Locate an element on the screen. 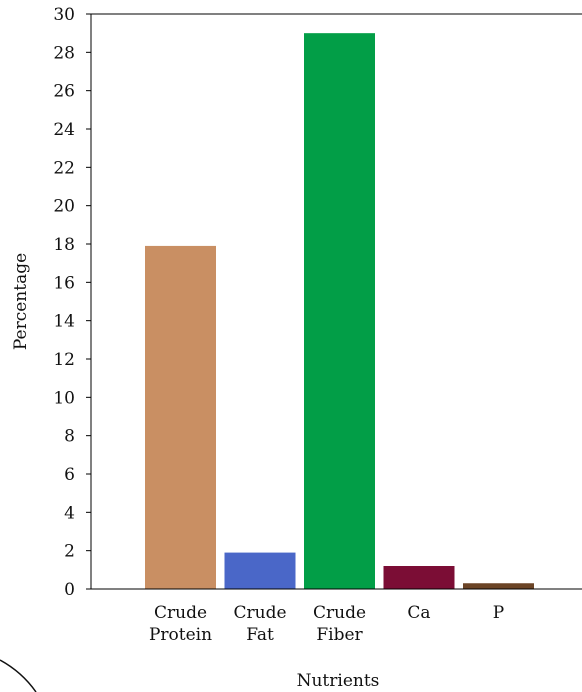 This screenshot has width=582, height=692. y-tick-label: 26 is located at coordinates (64, 92).